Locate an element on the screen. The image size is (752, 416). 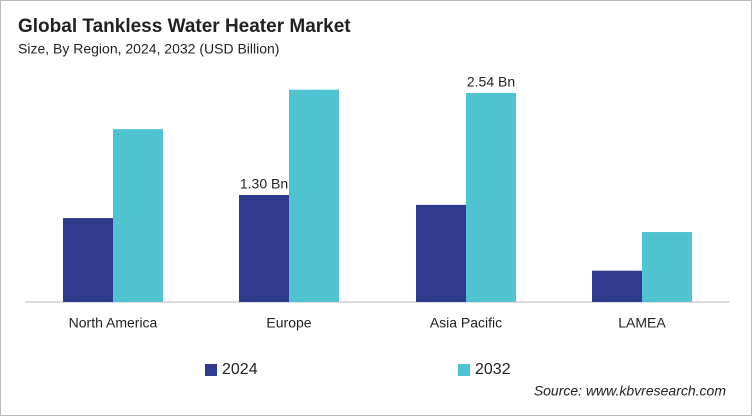
data-label: 1.30 Bn is located at coordinates (264, 184).